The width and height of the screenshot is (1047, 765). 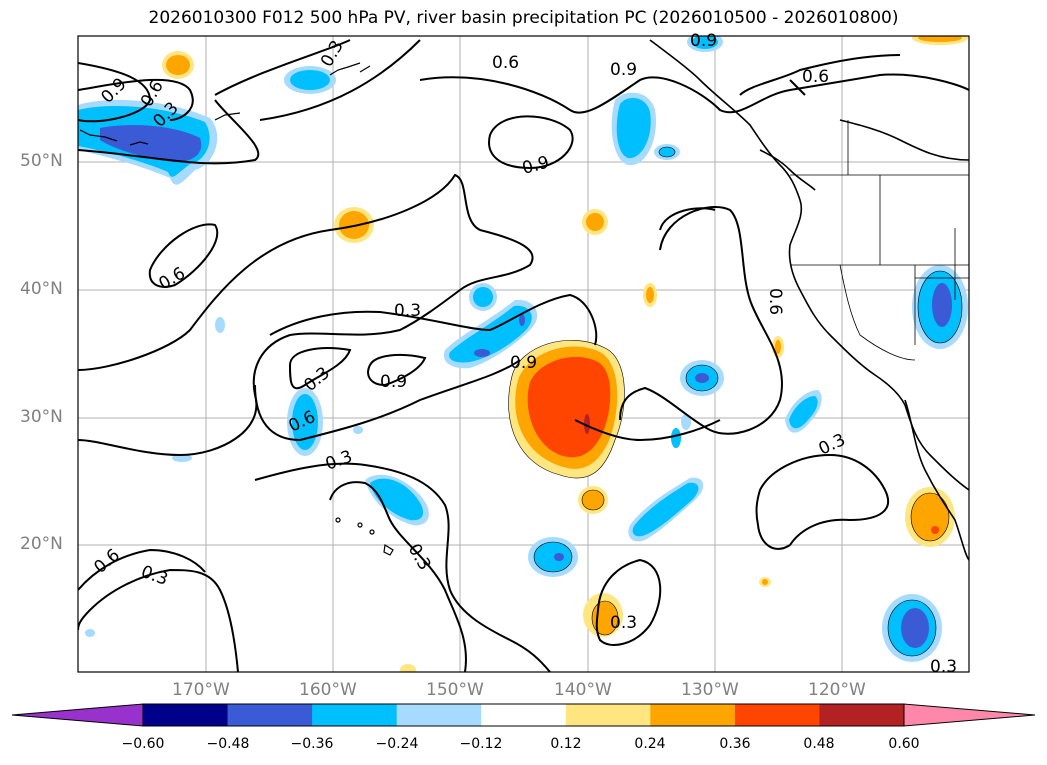 I want to click on lat-label: 30°N, so click(x=41, y=417).